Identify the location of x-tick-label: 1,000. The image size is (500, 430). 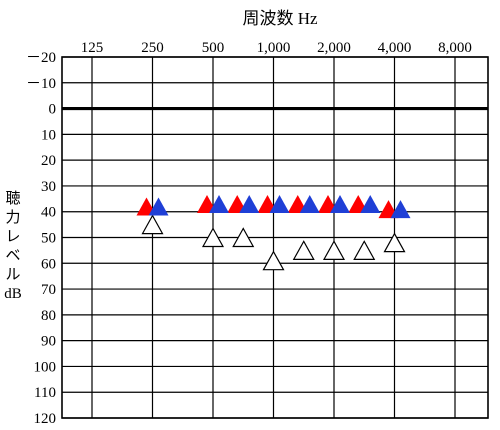
(274, 48).